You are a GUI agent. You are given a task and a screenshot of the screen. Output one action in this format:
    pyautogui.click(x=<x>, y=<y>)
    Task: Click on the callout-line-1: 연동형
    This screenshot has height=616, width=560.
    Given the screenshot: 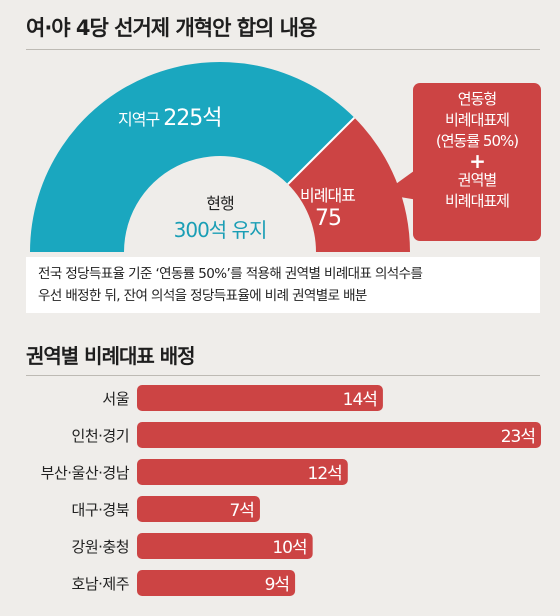 What is the action you would take?
    pyautogui.click(x=477, y=99)
    